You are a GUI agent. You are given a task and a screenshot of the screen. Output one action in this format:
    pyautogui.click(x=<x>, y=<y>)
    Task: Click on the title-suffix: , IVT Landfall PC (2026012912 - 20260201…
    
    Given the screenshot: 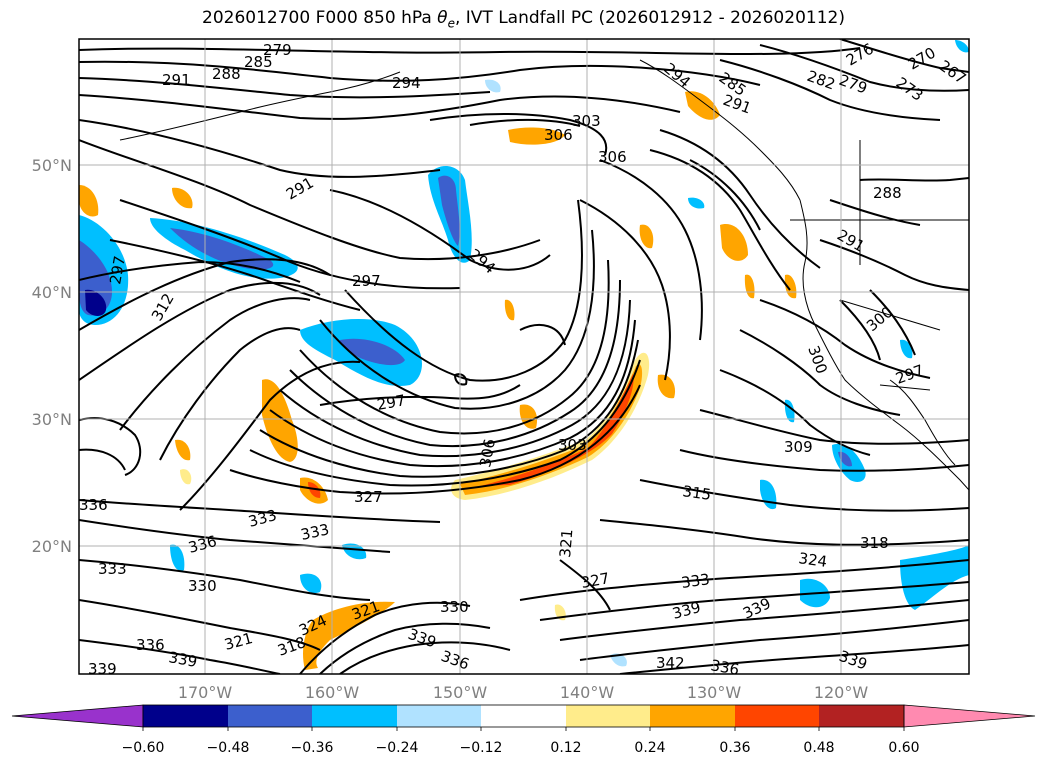 What is the action you would take?
    pyautogui.click(x=649, y=18)
    